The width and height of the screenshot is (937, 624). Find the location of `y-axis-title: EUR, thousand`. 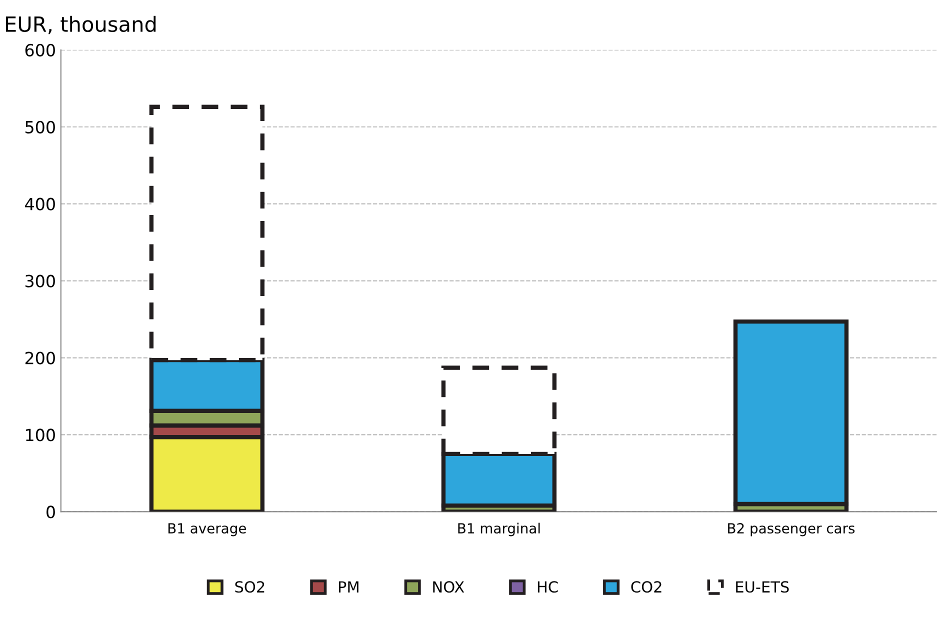

y-axis-title: EUR, thousand is located at coordinates (81, 25).